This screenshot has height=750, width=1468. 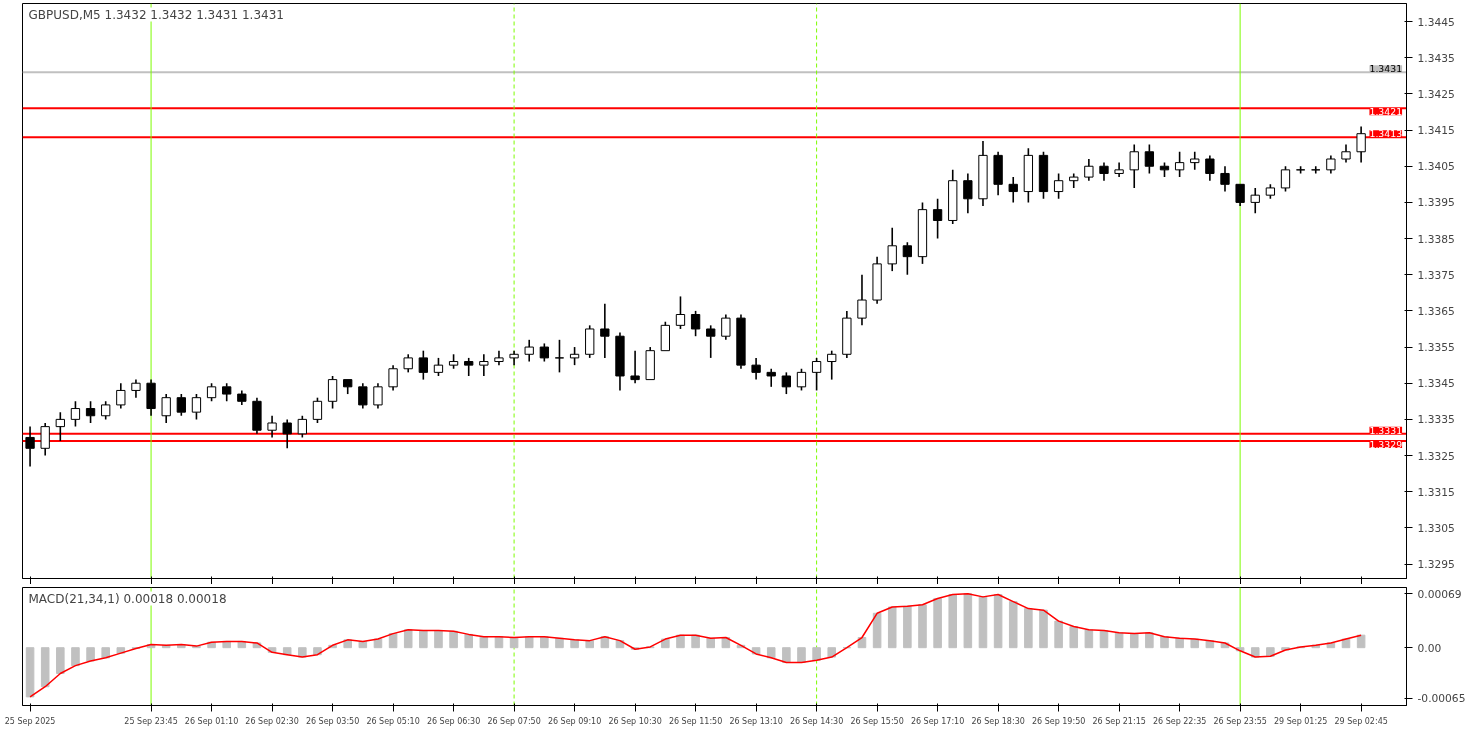 I want to click on y-tick-label: 1.3395, so click(x=1436, y=203).